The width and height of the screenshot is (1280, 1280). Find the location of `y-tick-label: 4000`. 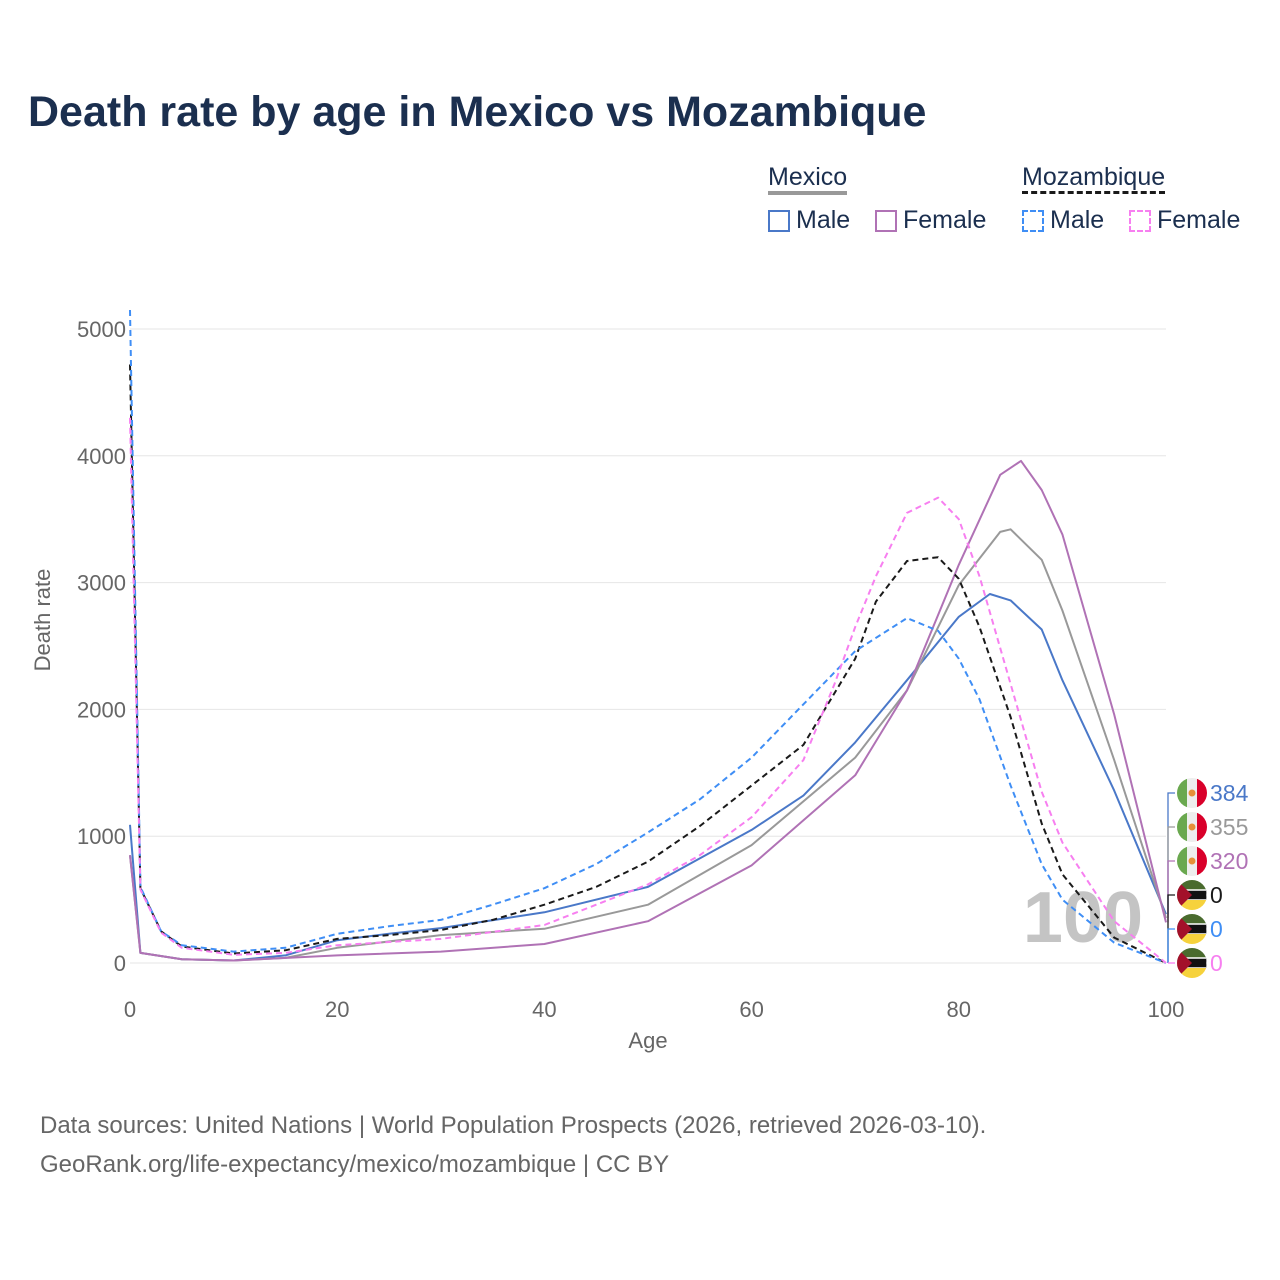

y-tick-label: 4000 is located at coordinates (101, 456).